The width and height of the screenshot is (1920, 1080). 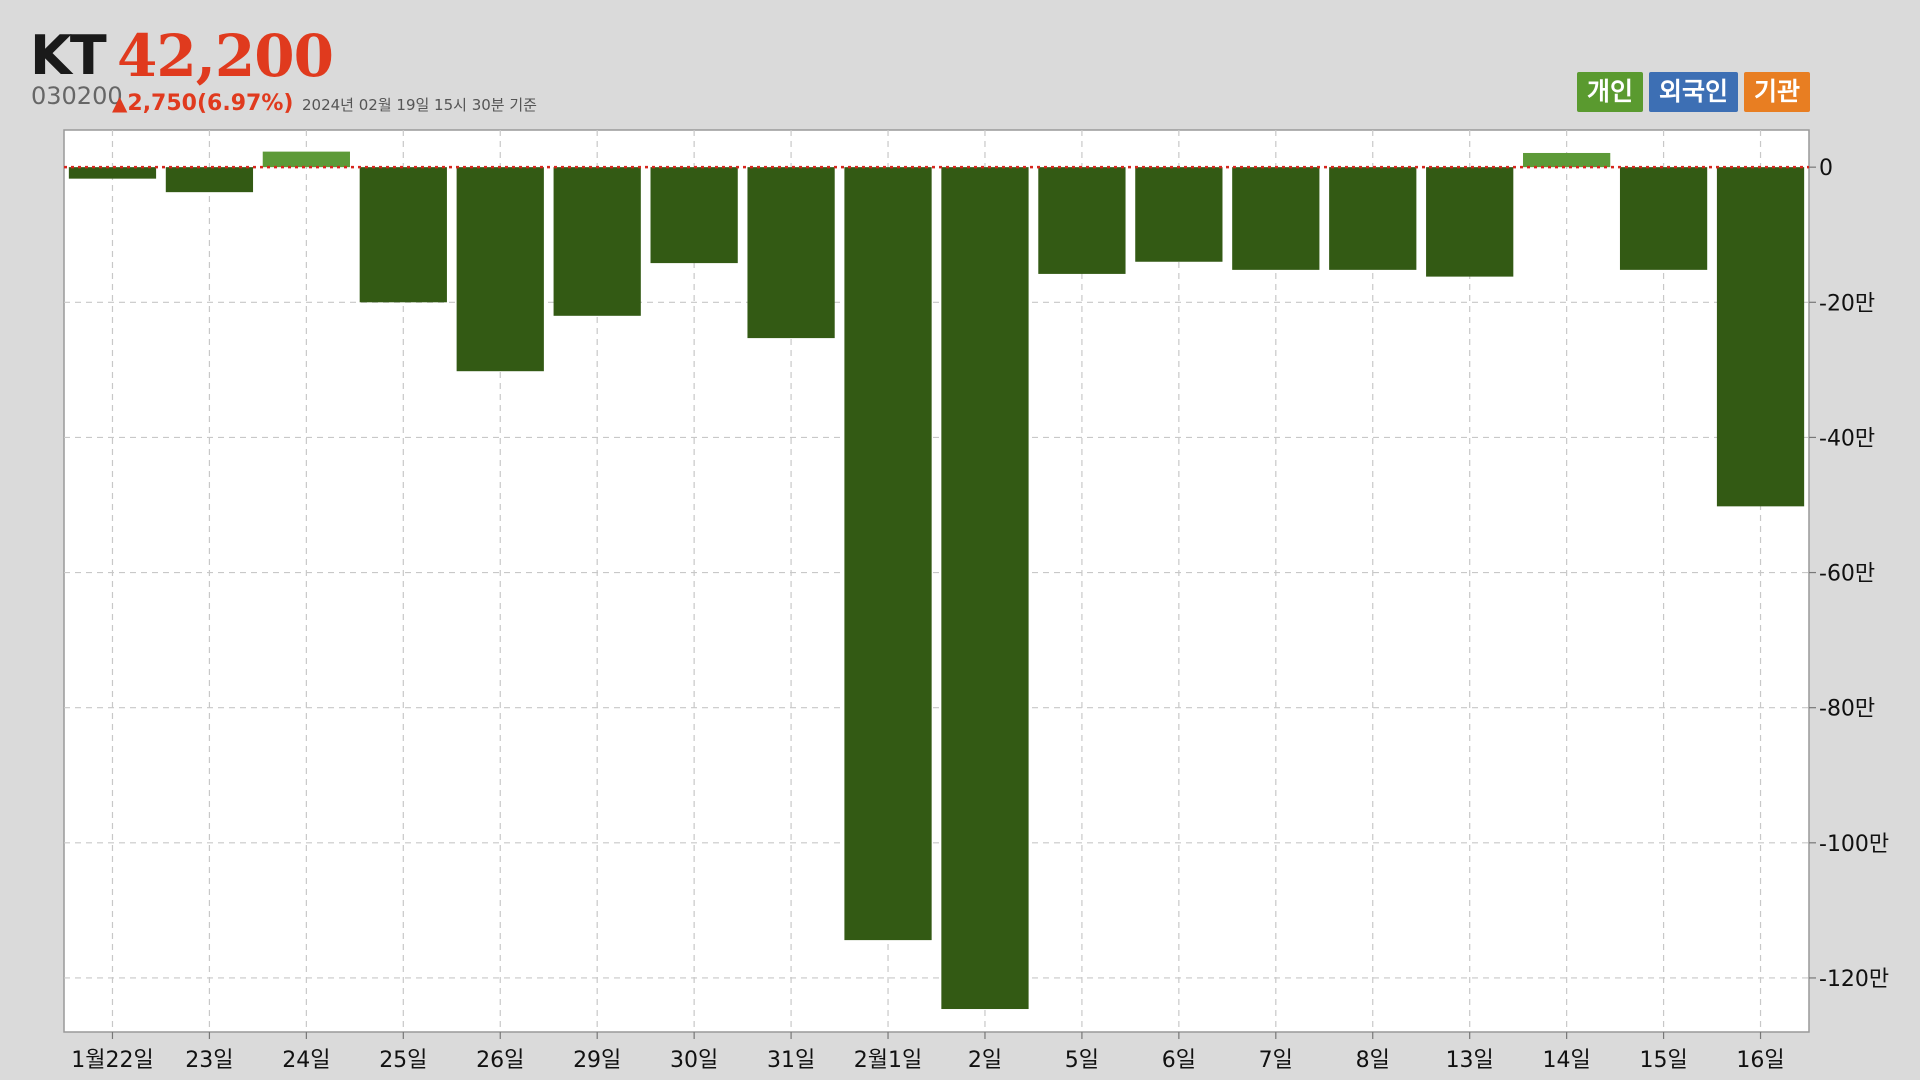 I want to click on y-axis: 0 -20만 -40만 -60만 -80만 -100만 -120만, so click(x=1849, y=574).